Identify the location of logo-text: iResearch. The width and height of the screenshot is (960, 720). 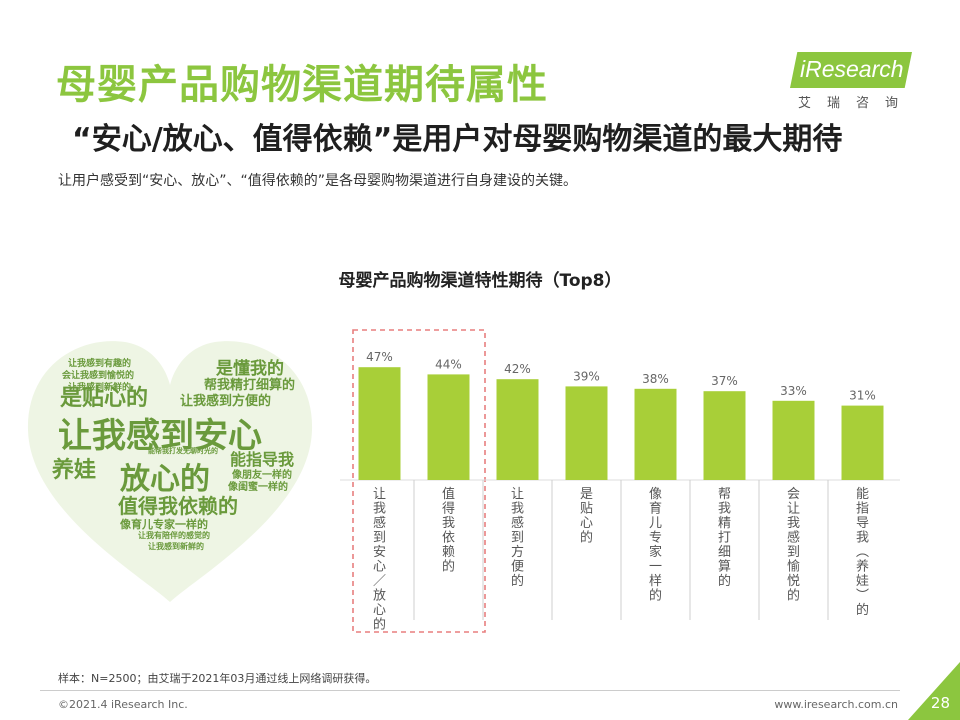
(852, 69).